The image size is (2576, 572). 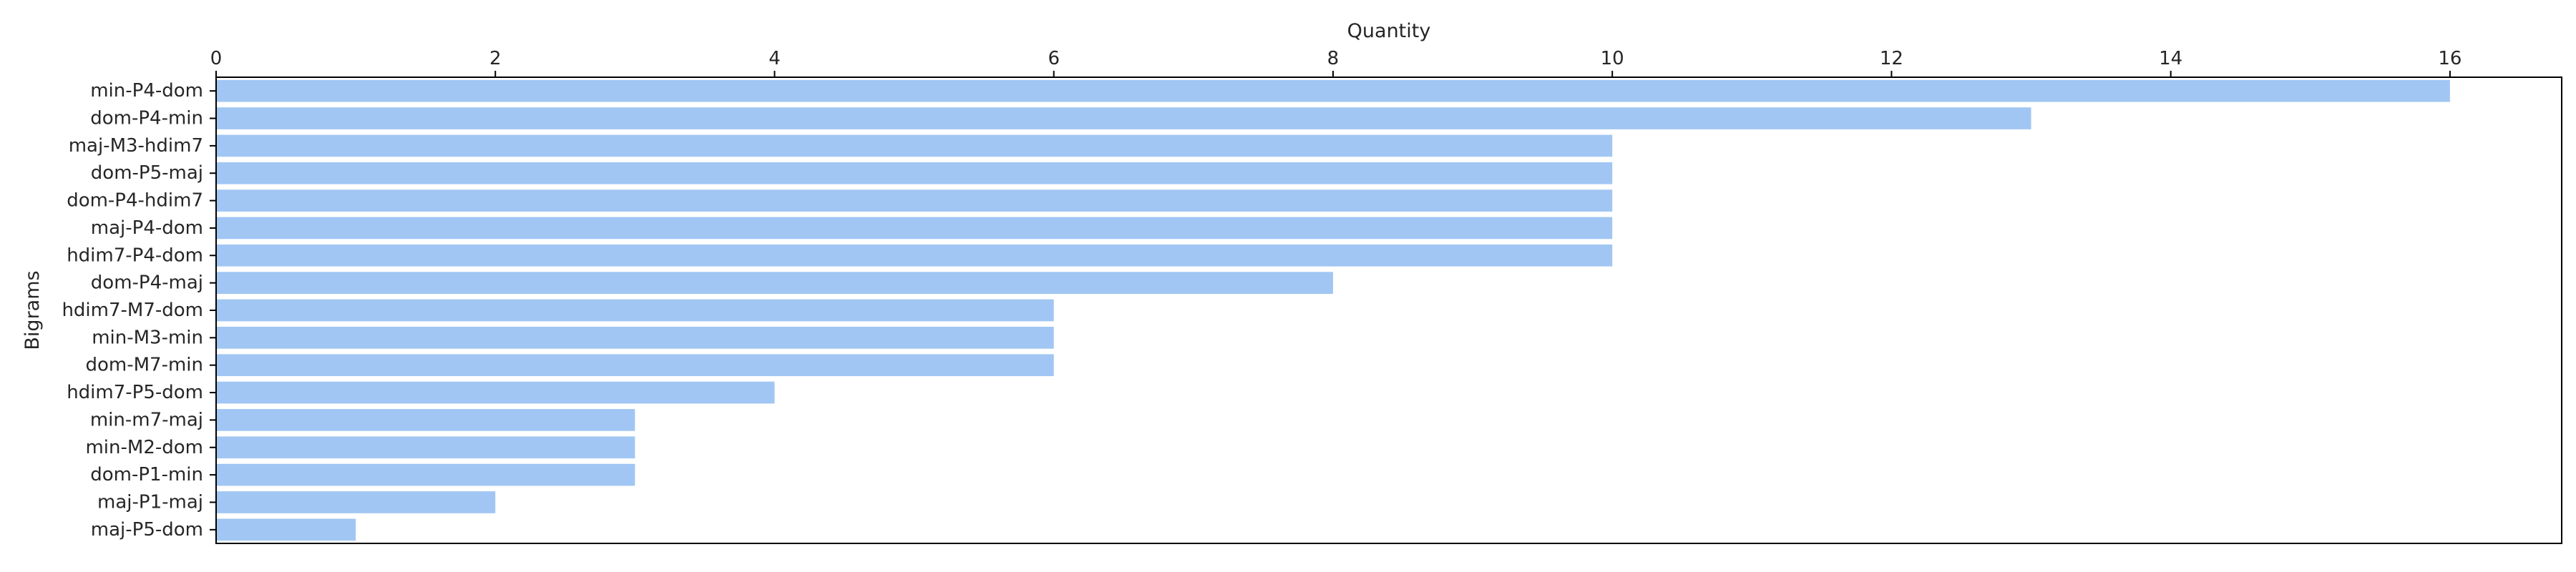 What do you see at coordinates (914, 145) in the screenshot?
I see `bar-maj-M3-hdim7` at bounding box center [914, 145].